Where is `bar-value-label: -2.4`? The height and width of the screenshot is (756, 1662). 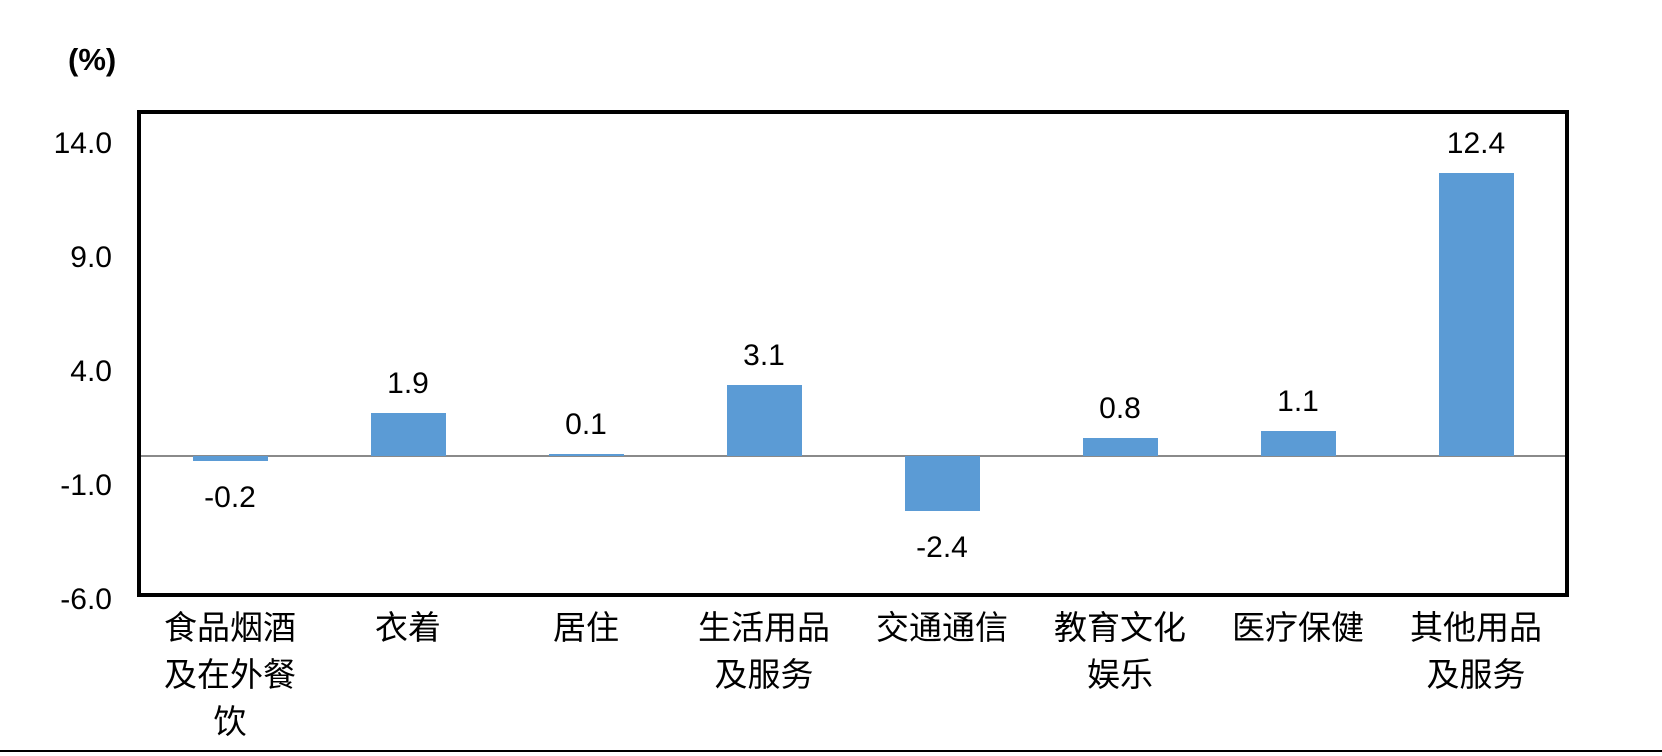 bar-value-label: -2.4 is located at coordinates (942, 547).